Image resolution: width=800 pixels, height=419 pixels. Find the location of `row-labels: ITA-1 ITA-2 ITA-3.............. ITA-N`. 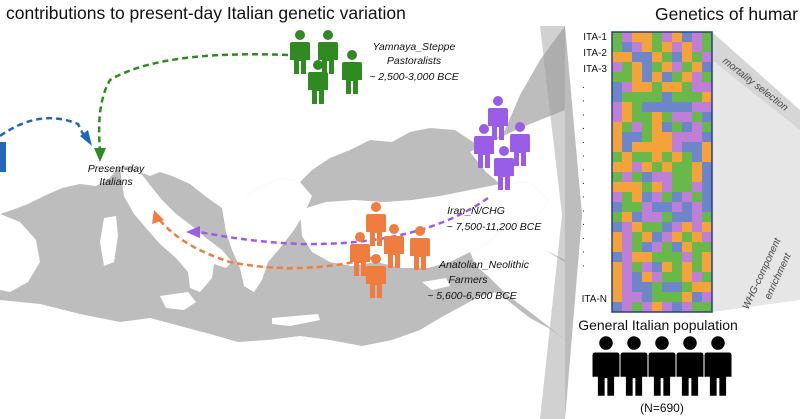

row-labels: ITA-1 ITA-2 ITA-3.............. ITA-N is located at coordinates (595, 168).